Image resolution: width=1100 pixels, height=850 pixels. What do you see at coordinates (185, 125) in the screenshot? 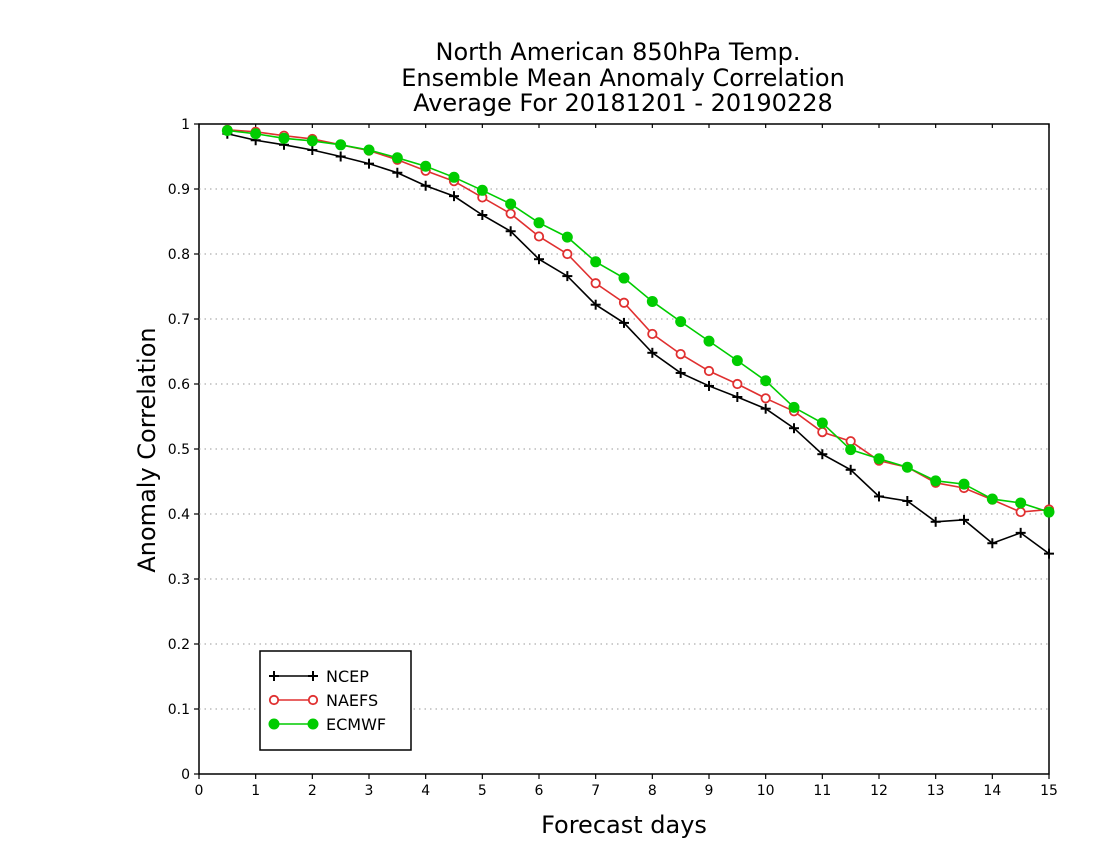
I see `y-tick-label-10: 1` at bounding box center [185, 125].